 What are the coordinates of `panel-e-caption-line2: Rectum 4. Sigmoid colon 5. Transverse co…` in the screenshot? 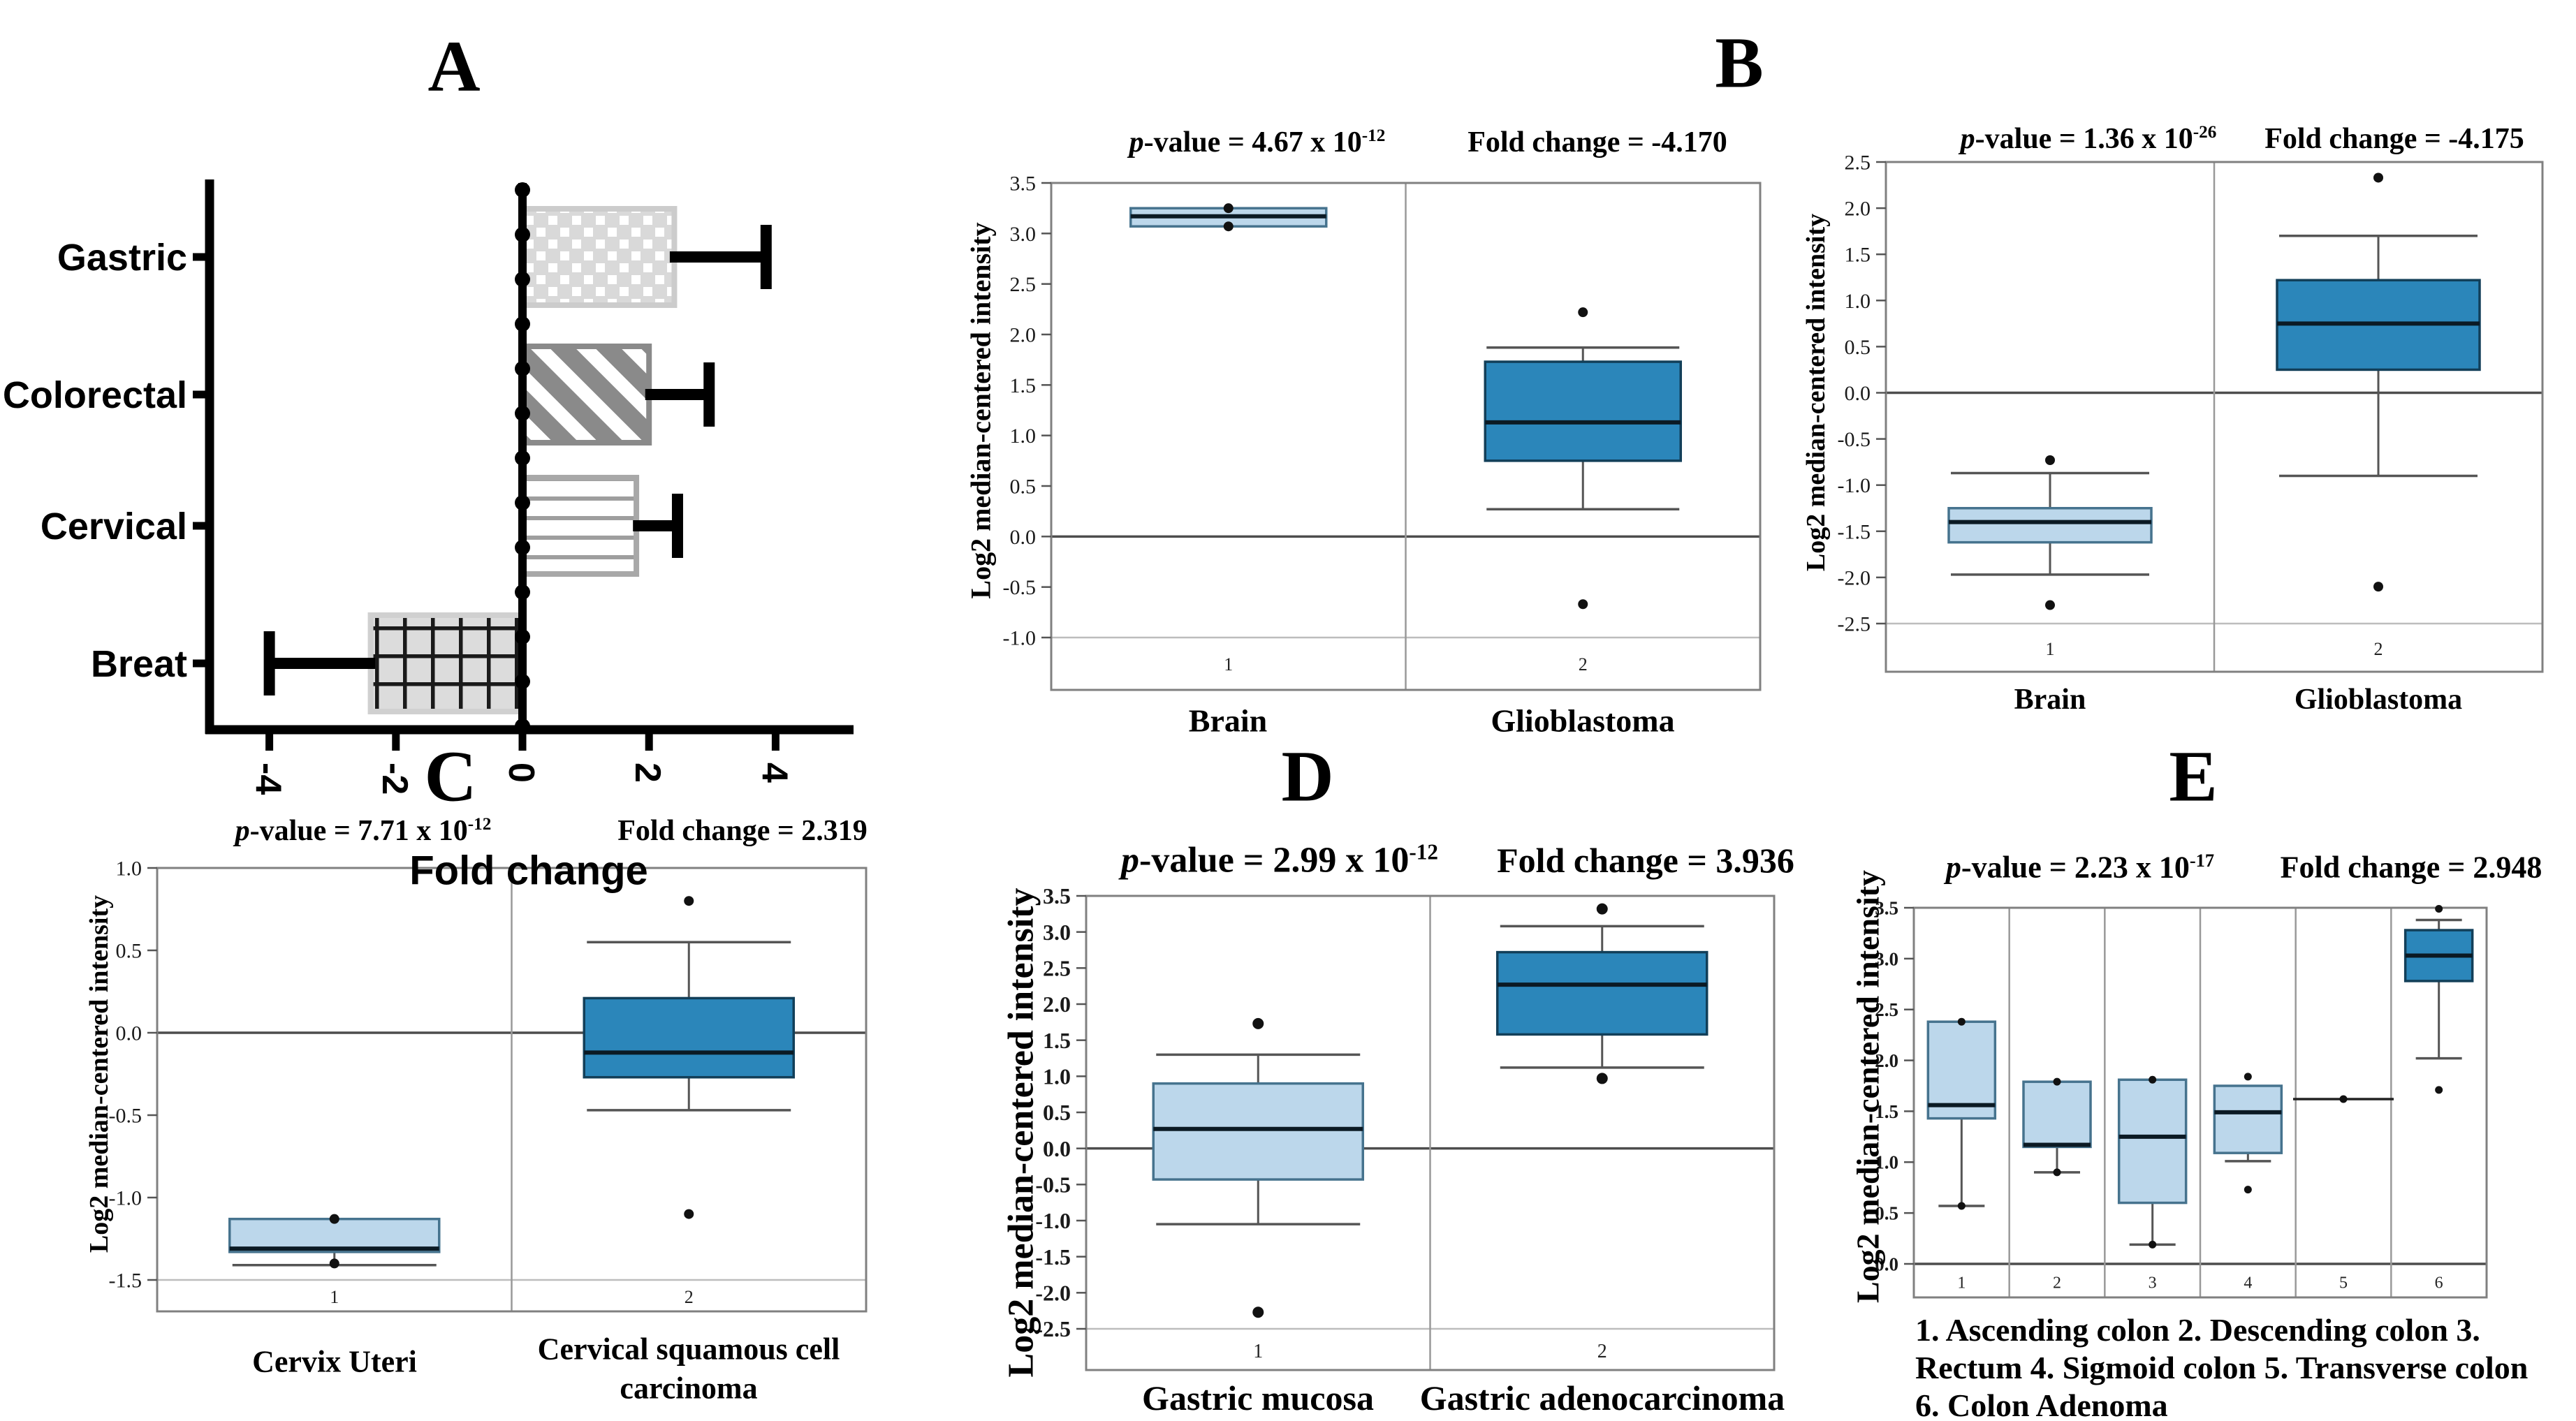 It's located at (2222, 1367).